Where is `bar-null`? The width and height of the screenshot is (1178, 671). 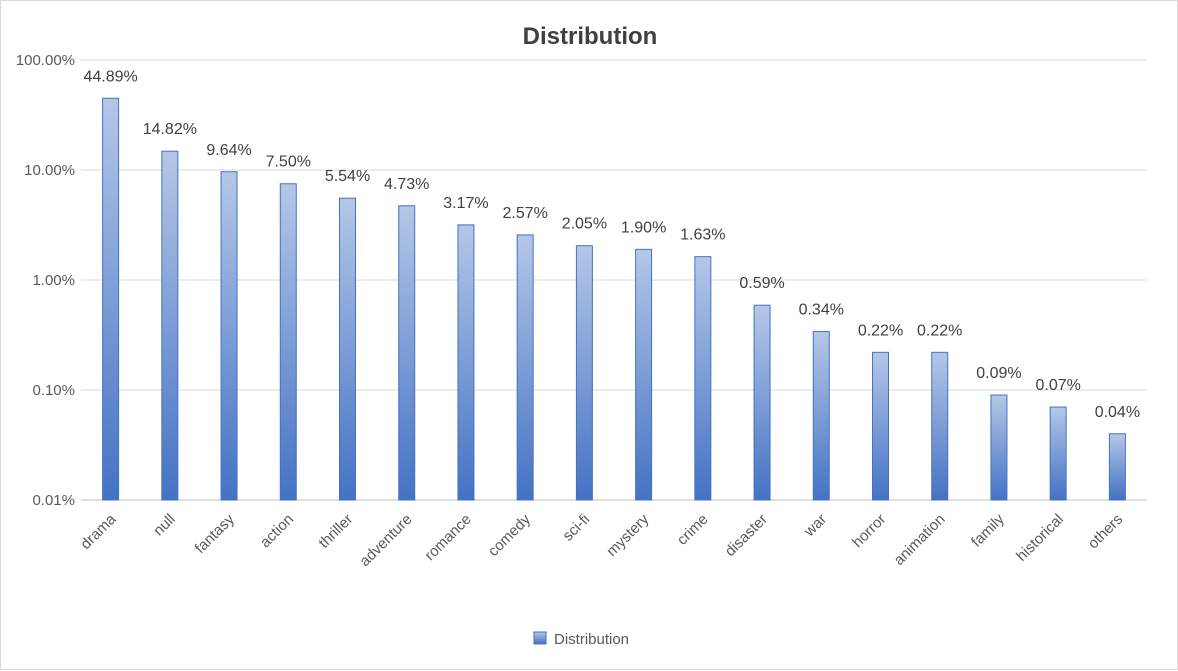
bar-null is located at coordinates (170, 325).